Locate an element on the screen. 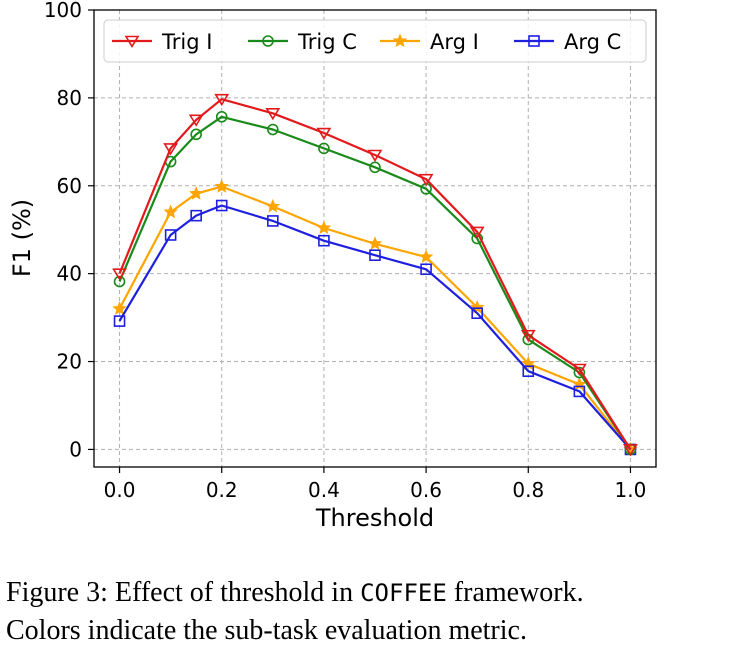 Image resolution: width=737 pixels, height=650 pixels. legend-label: Arg C is located at coordinates (592, 42).